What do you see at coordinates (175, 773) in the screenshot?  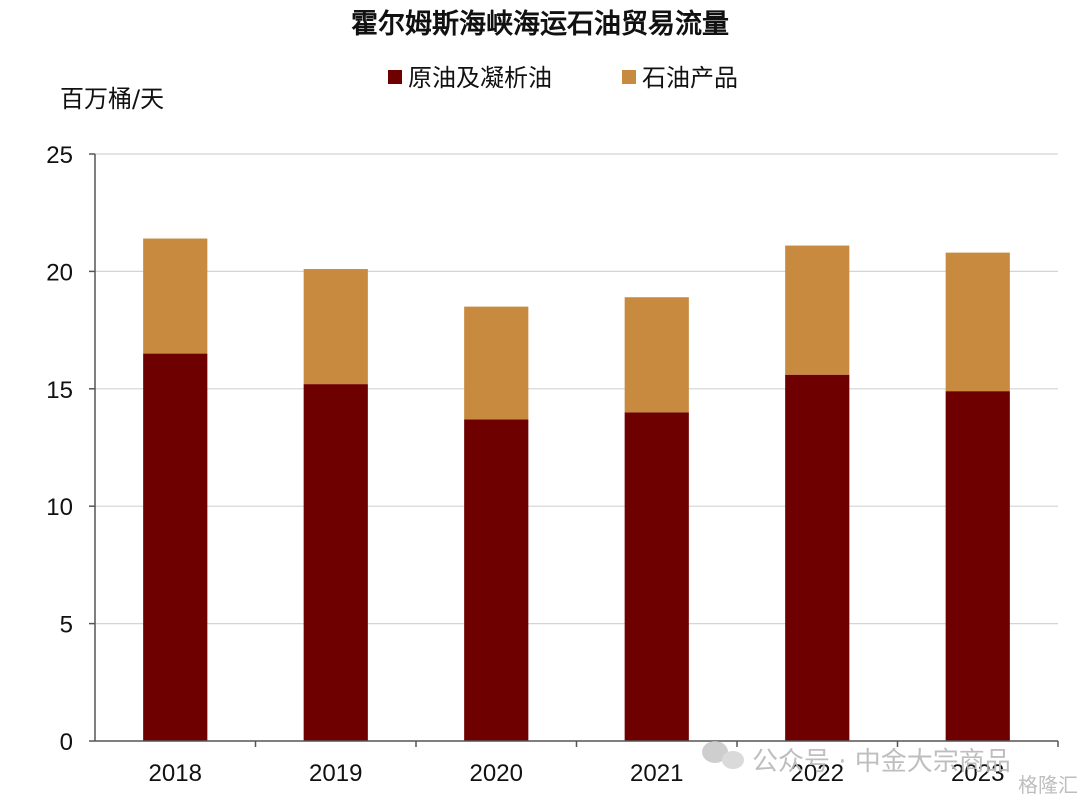 I see `x-tick-label: 2018` at bounding box center [175, 773].